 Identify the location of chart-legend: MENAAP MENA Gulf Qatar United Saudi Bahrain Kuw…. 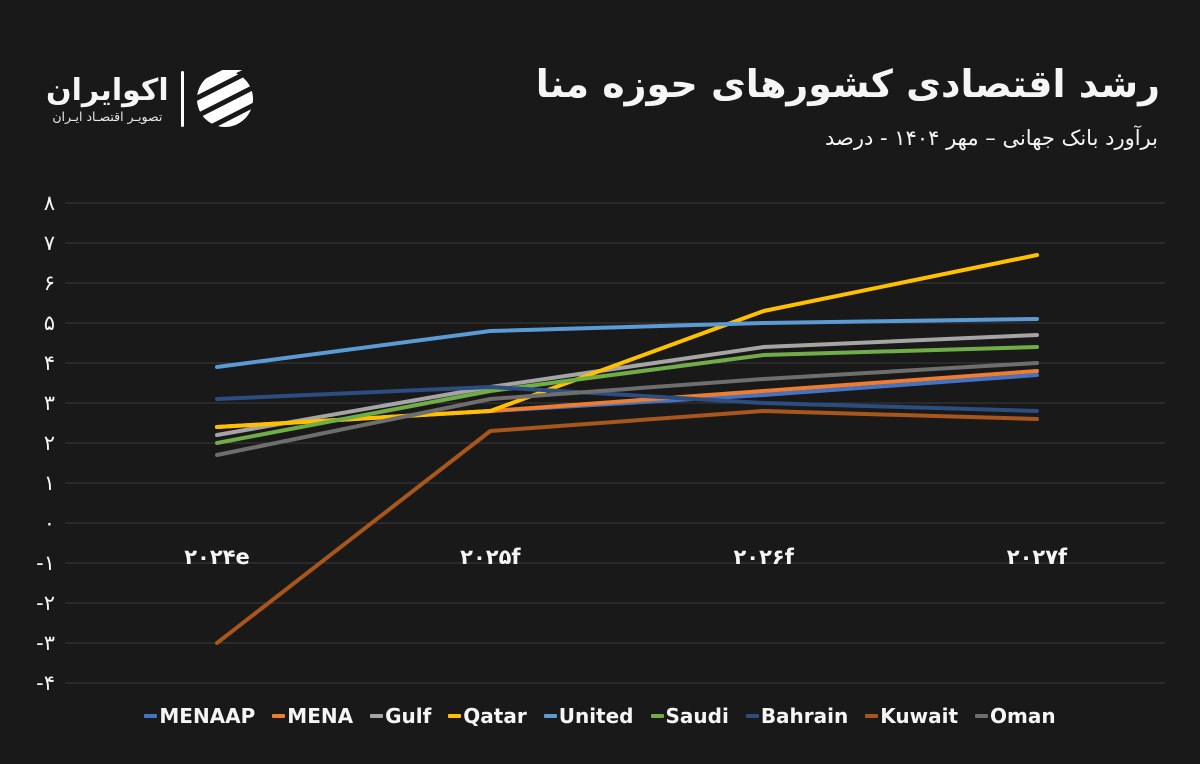
(600, 716).